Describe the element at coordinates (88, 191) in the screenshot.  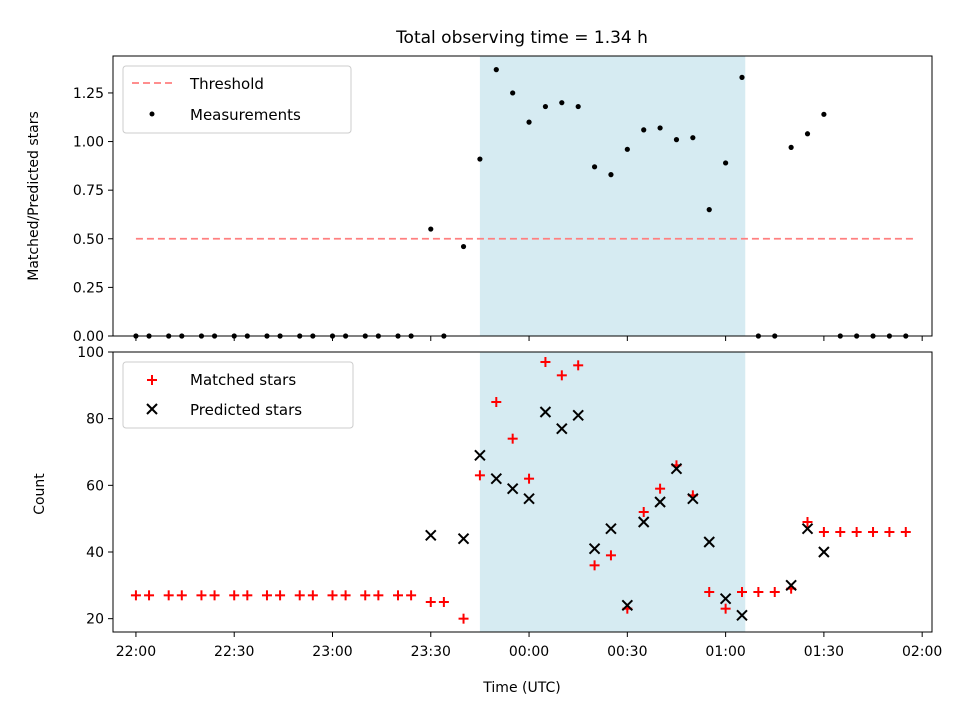
I see `y-tick-label: 0.75` at that location.